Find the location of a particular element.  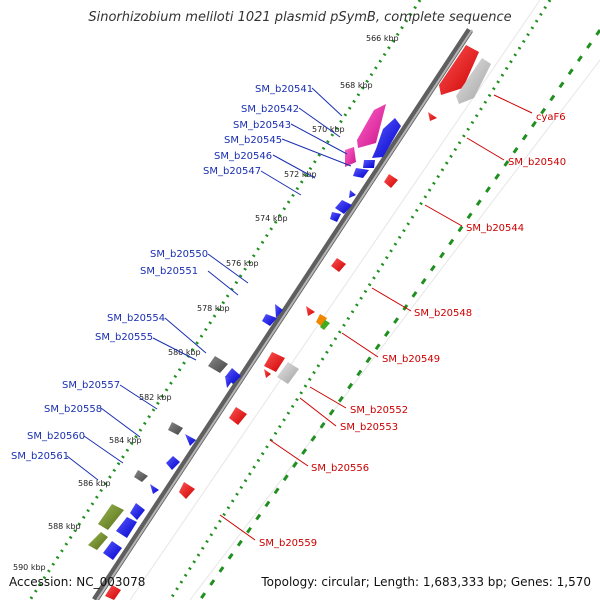

gene-label: SM_b20557 is located at coordinates (91, 385).